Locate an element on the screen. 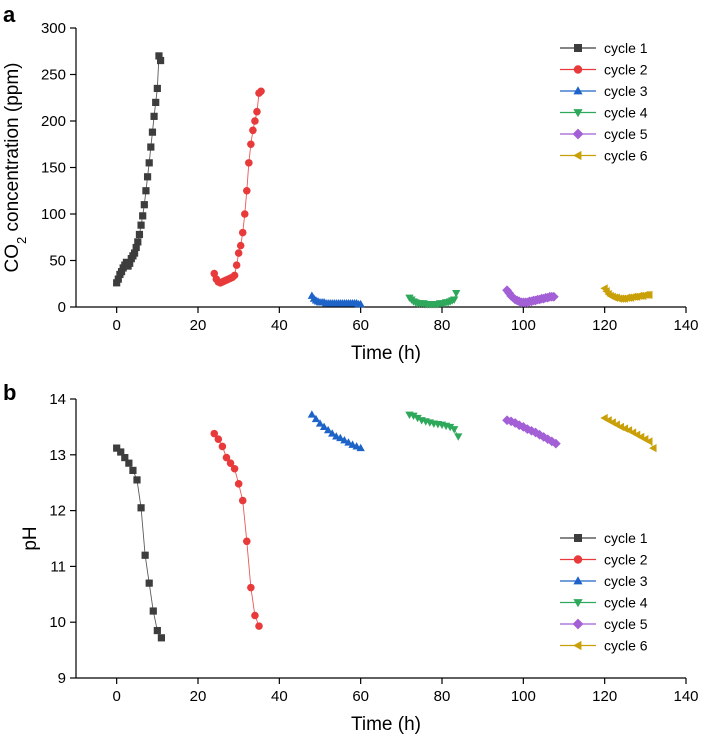 Image resolution: width=709 pixels, height=745 pixels. panel-label-b: b is located at coordinates (9, 392).